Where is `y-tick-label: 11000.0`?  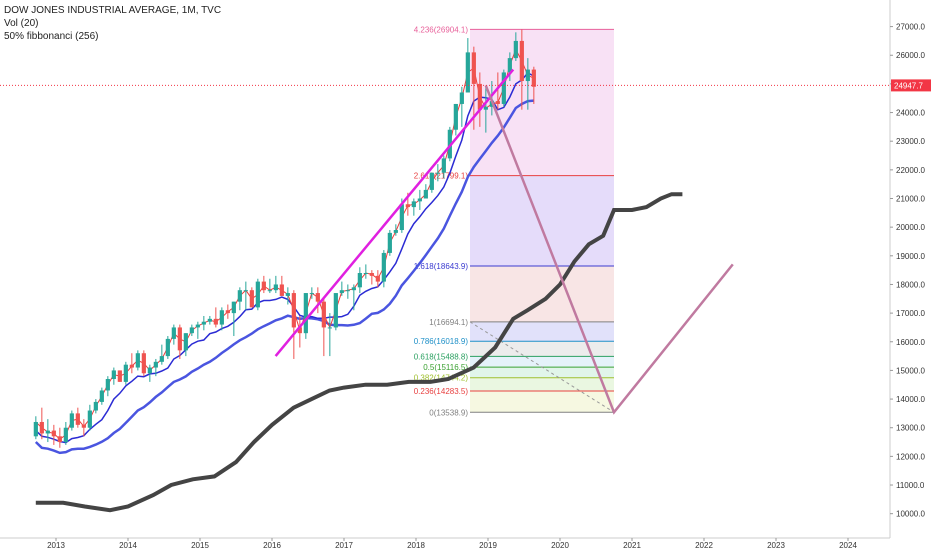
y-tick-label: 11000.0 is located at coordinates (910, 485).